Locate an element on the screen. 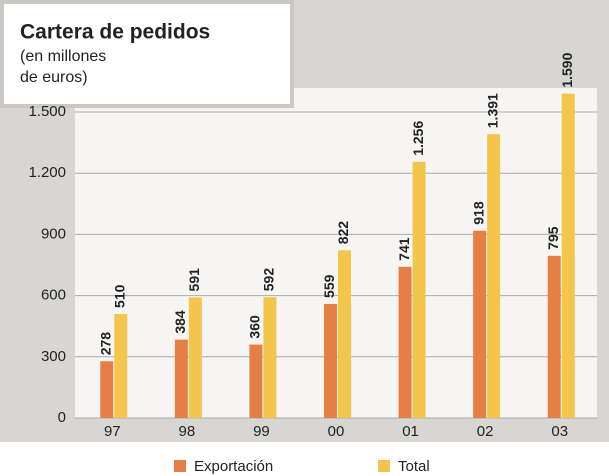 This screenshot has height=476, width=609. x-tick-label: 02 is located at coordinates (485, 431).